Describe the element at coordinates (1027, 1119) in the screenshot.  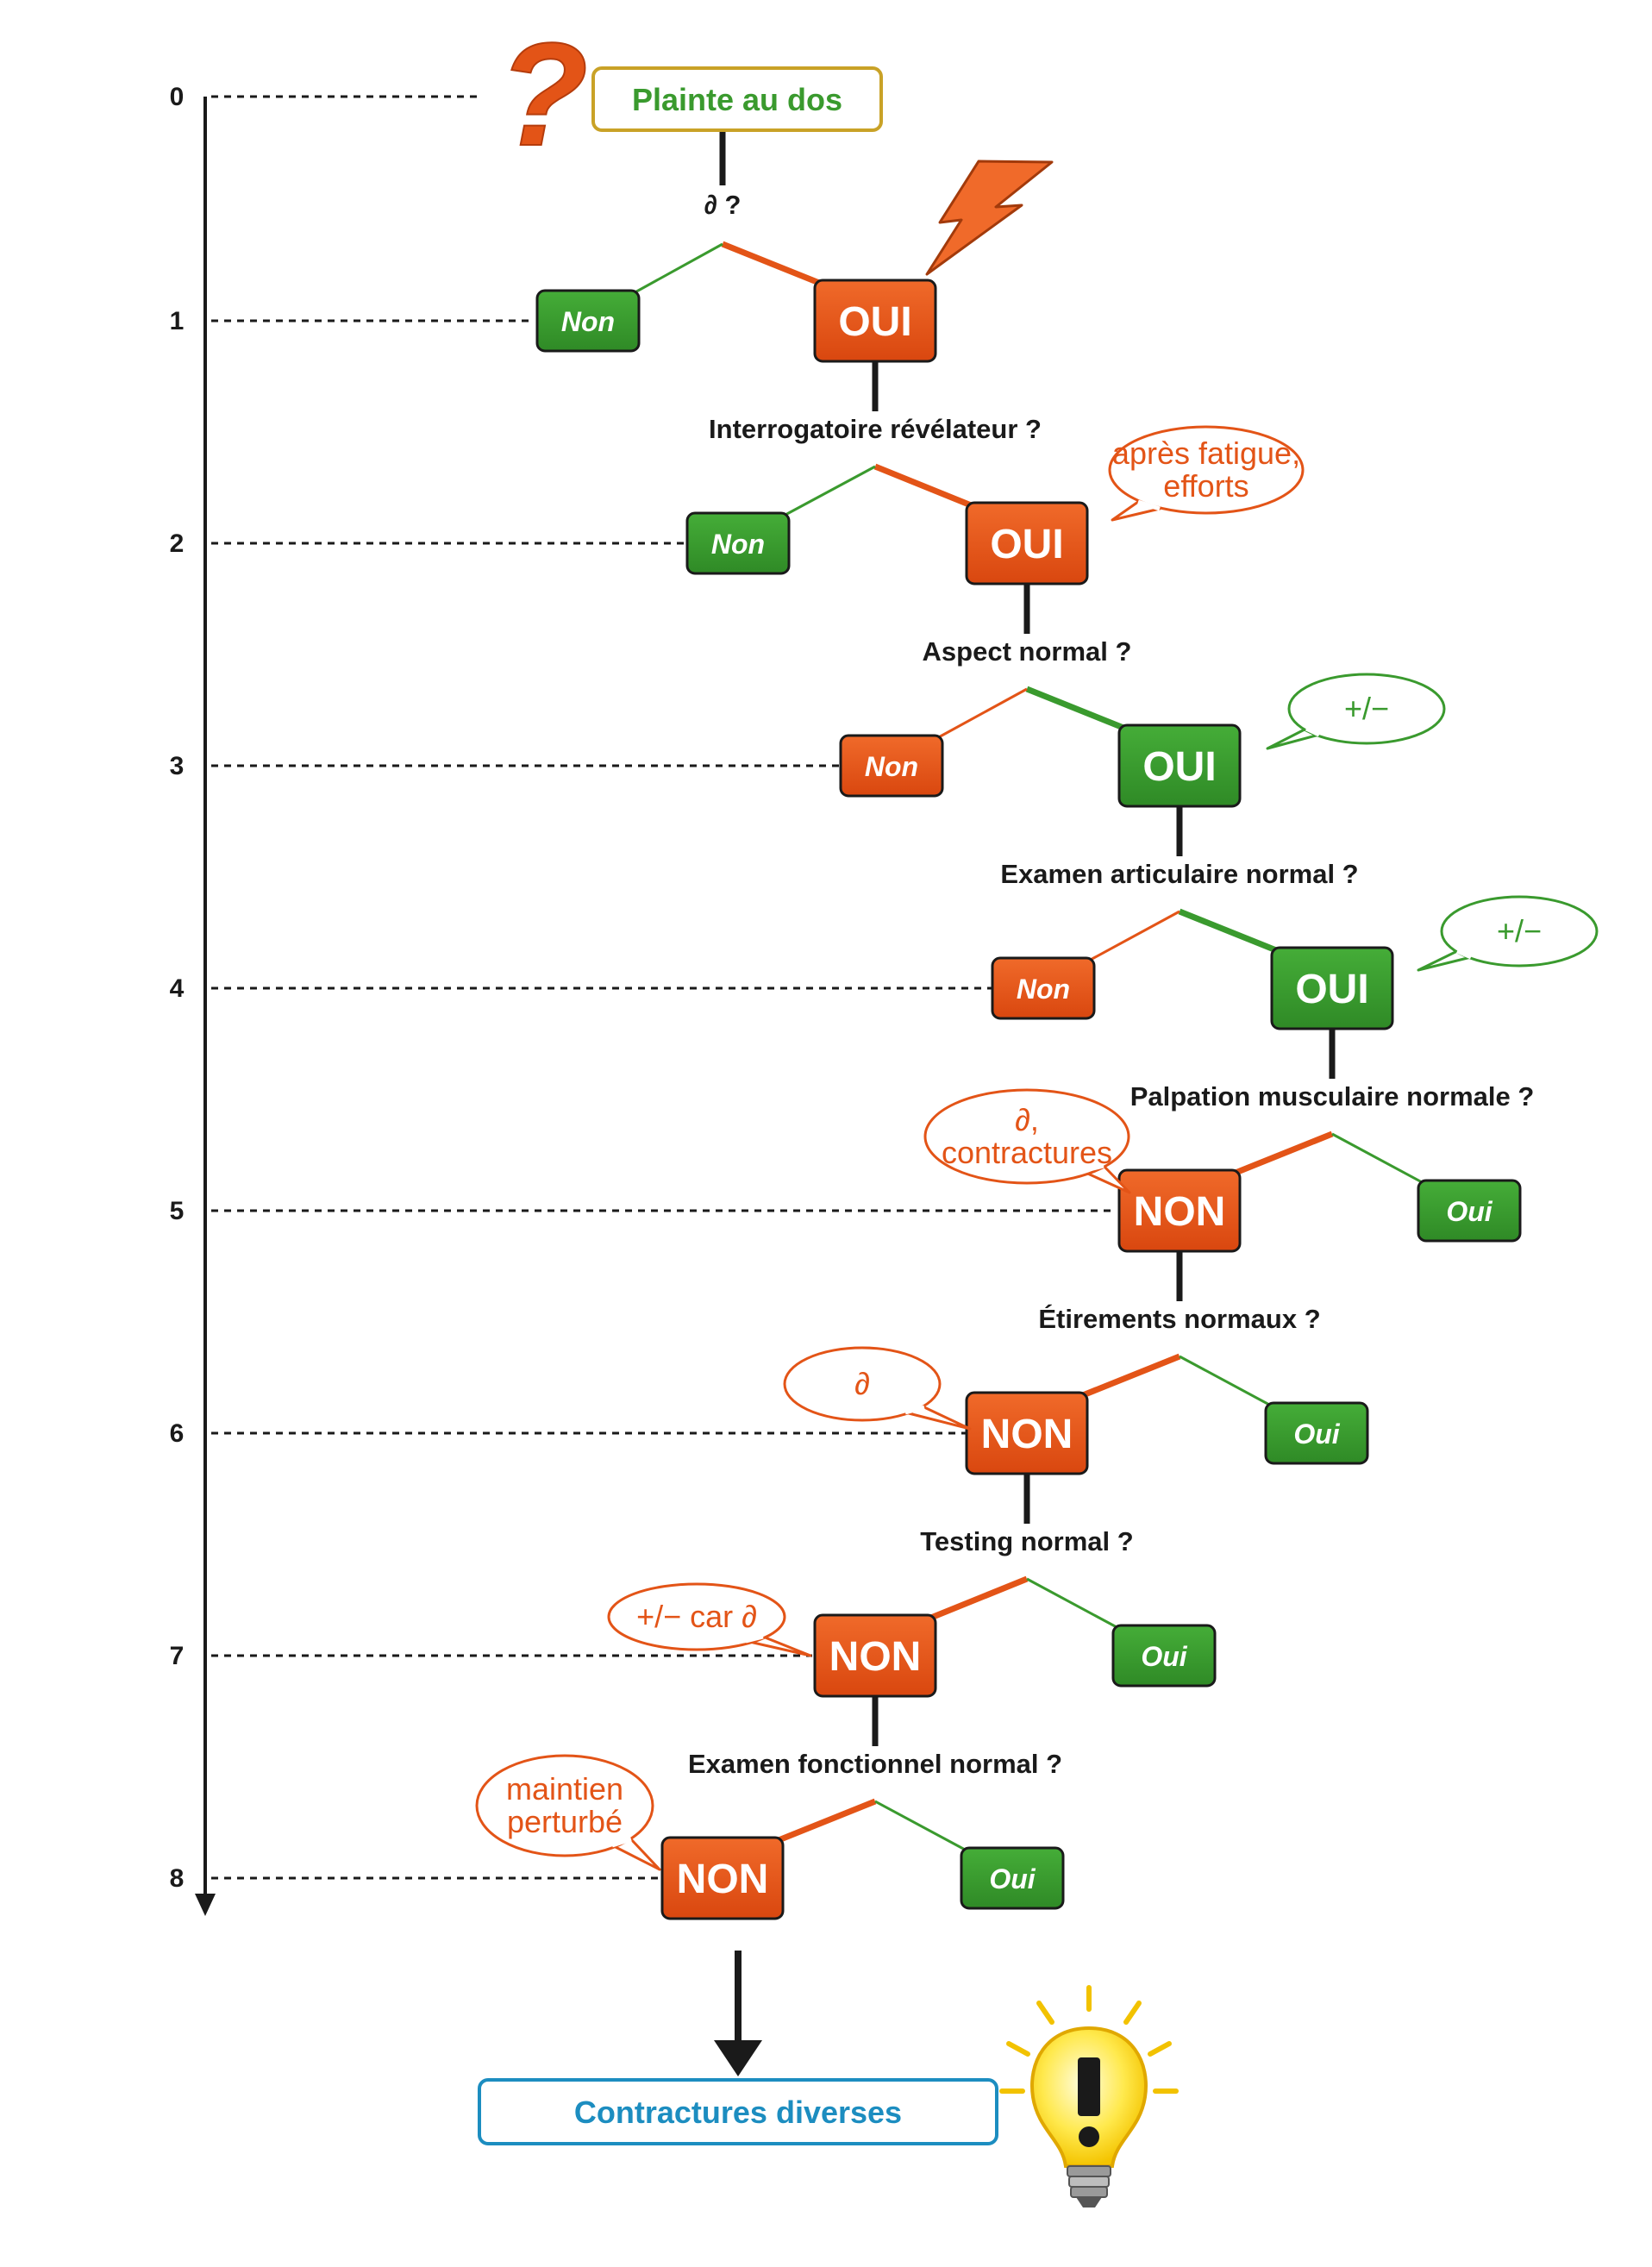
I see `speech-bubble-text: ∂,` at that location.